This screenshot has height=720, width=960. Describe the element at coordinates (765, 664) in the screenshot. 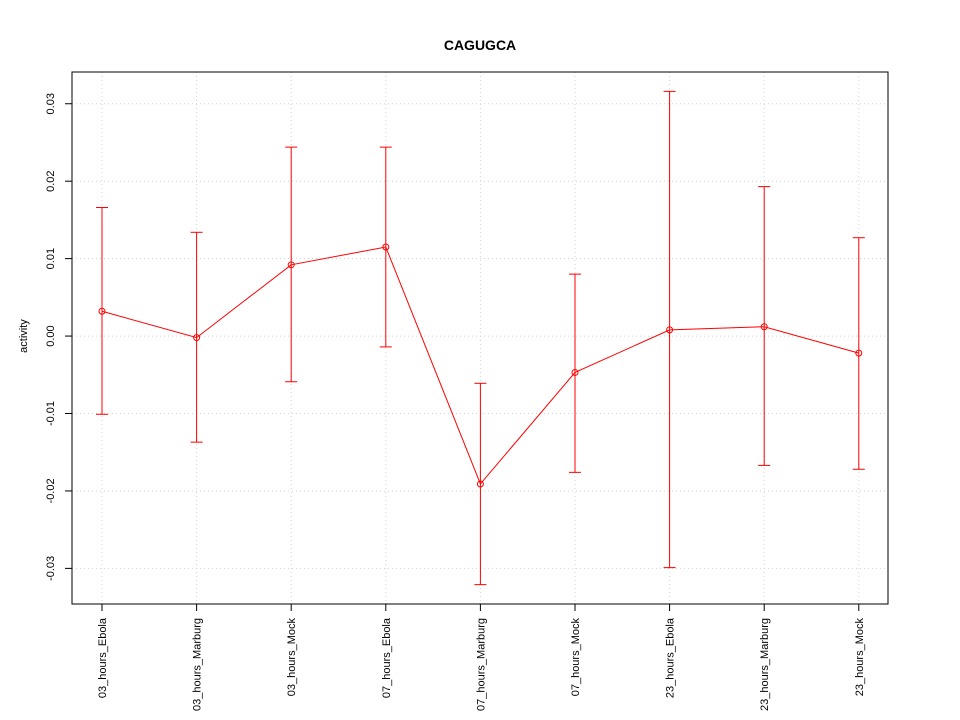

I see `x-tick-label: 23_hours_Marburg` at that location.